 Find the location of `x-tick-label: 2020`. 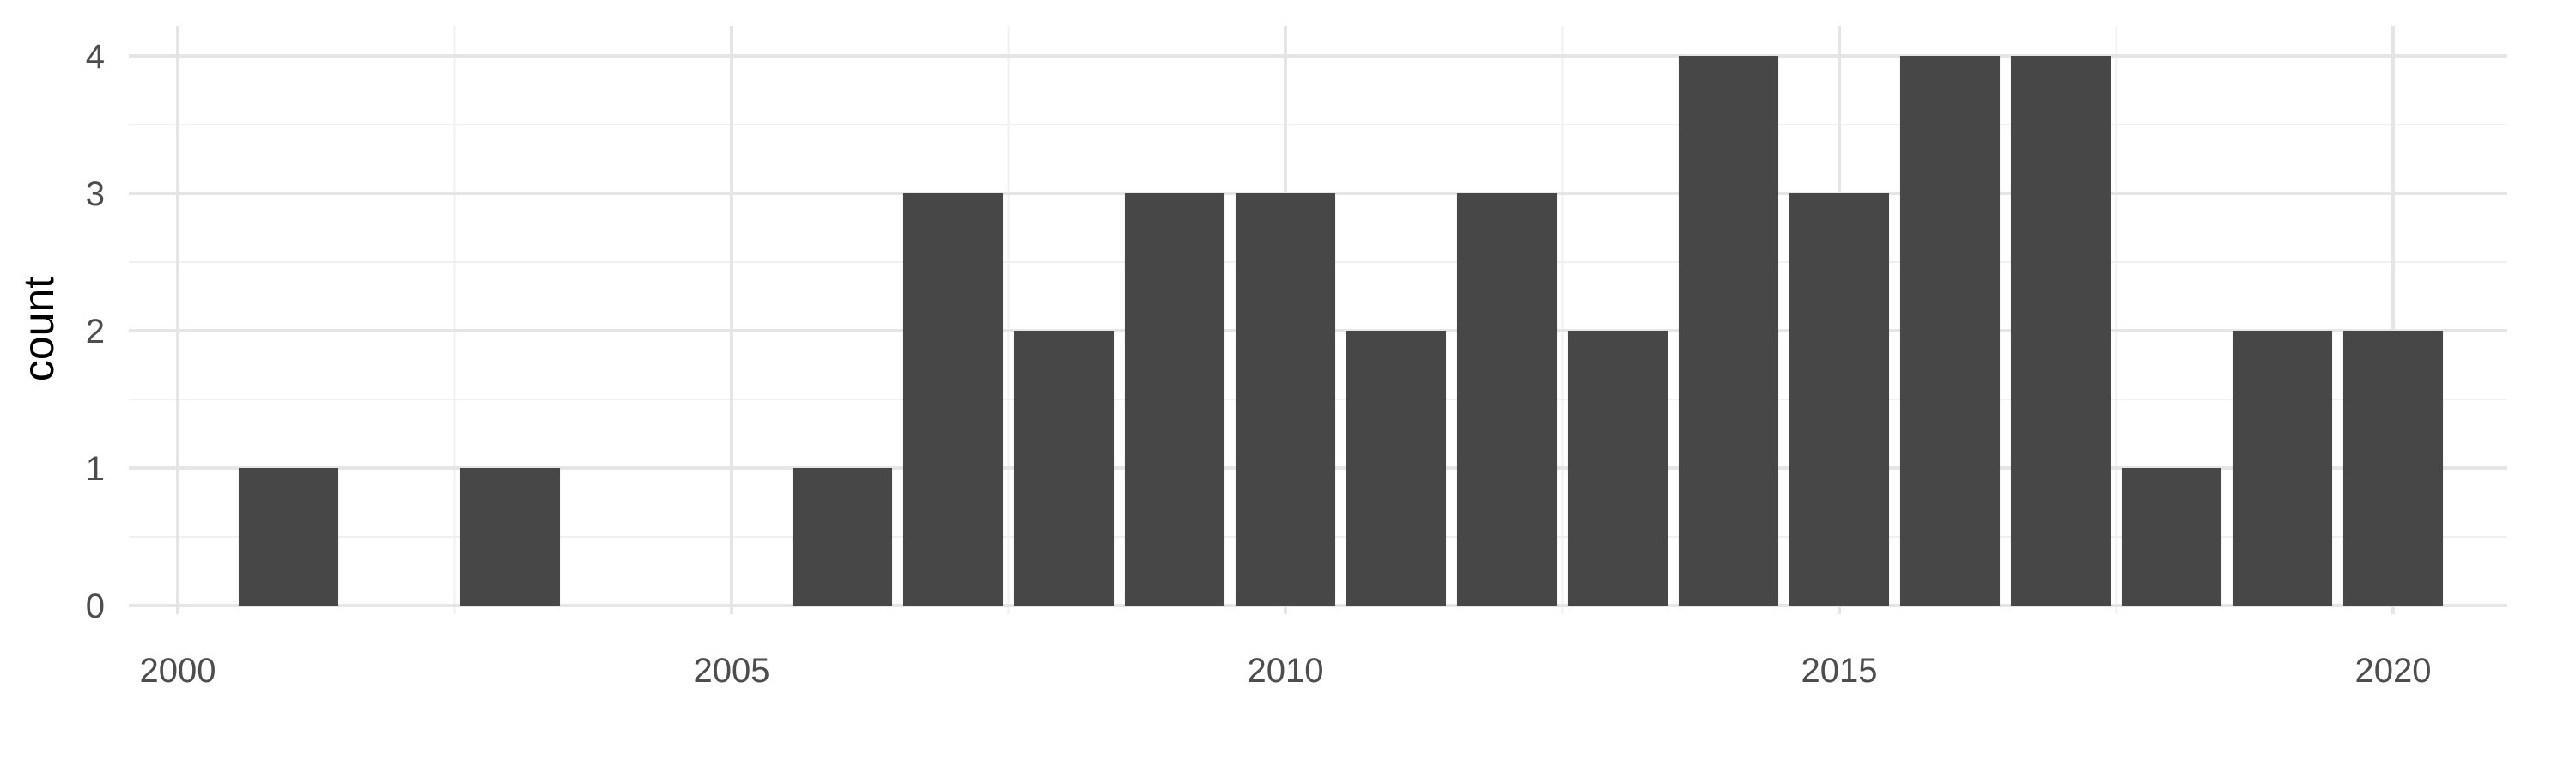

x-tick-label: 2020 is located at coordinates (2393, 671).